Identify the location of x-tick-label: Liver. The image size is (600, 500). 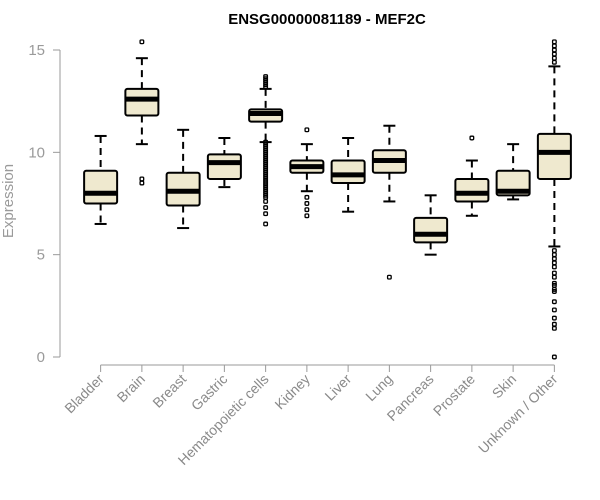
(337, 387).